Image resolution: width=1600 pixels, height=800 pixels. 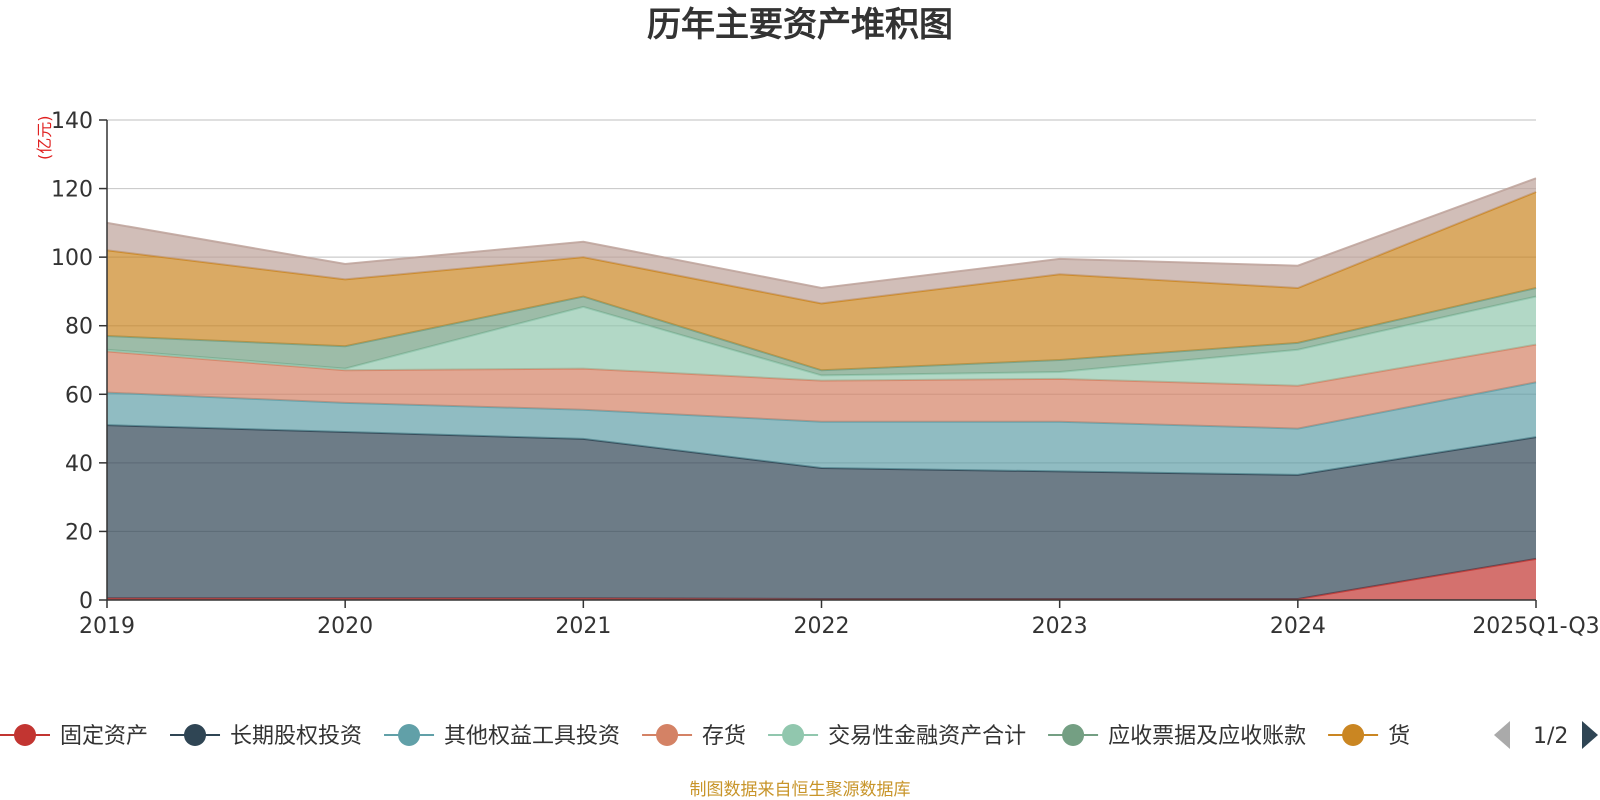 What do you see at coordinates (694, 736) in the screenshot?
I see `legend-item-3: 存货` at bounding box center [694, 736].